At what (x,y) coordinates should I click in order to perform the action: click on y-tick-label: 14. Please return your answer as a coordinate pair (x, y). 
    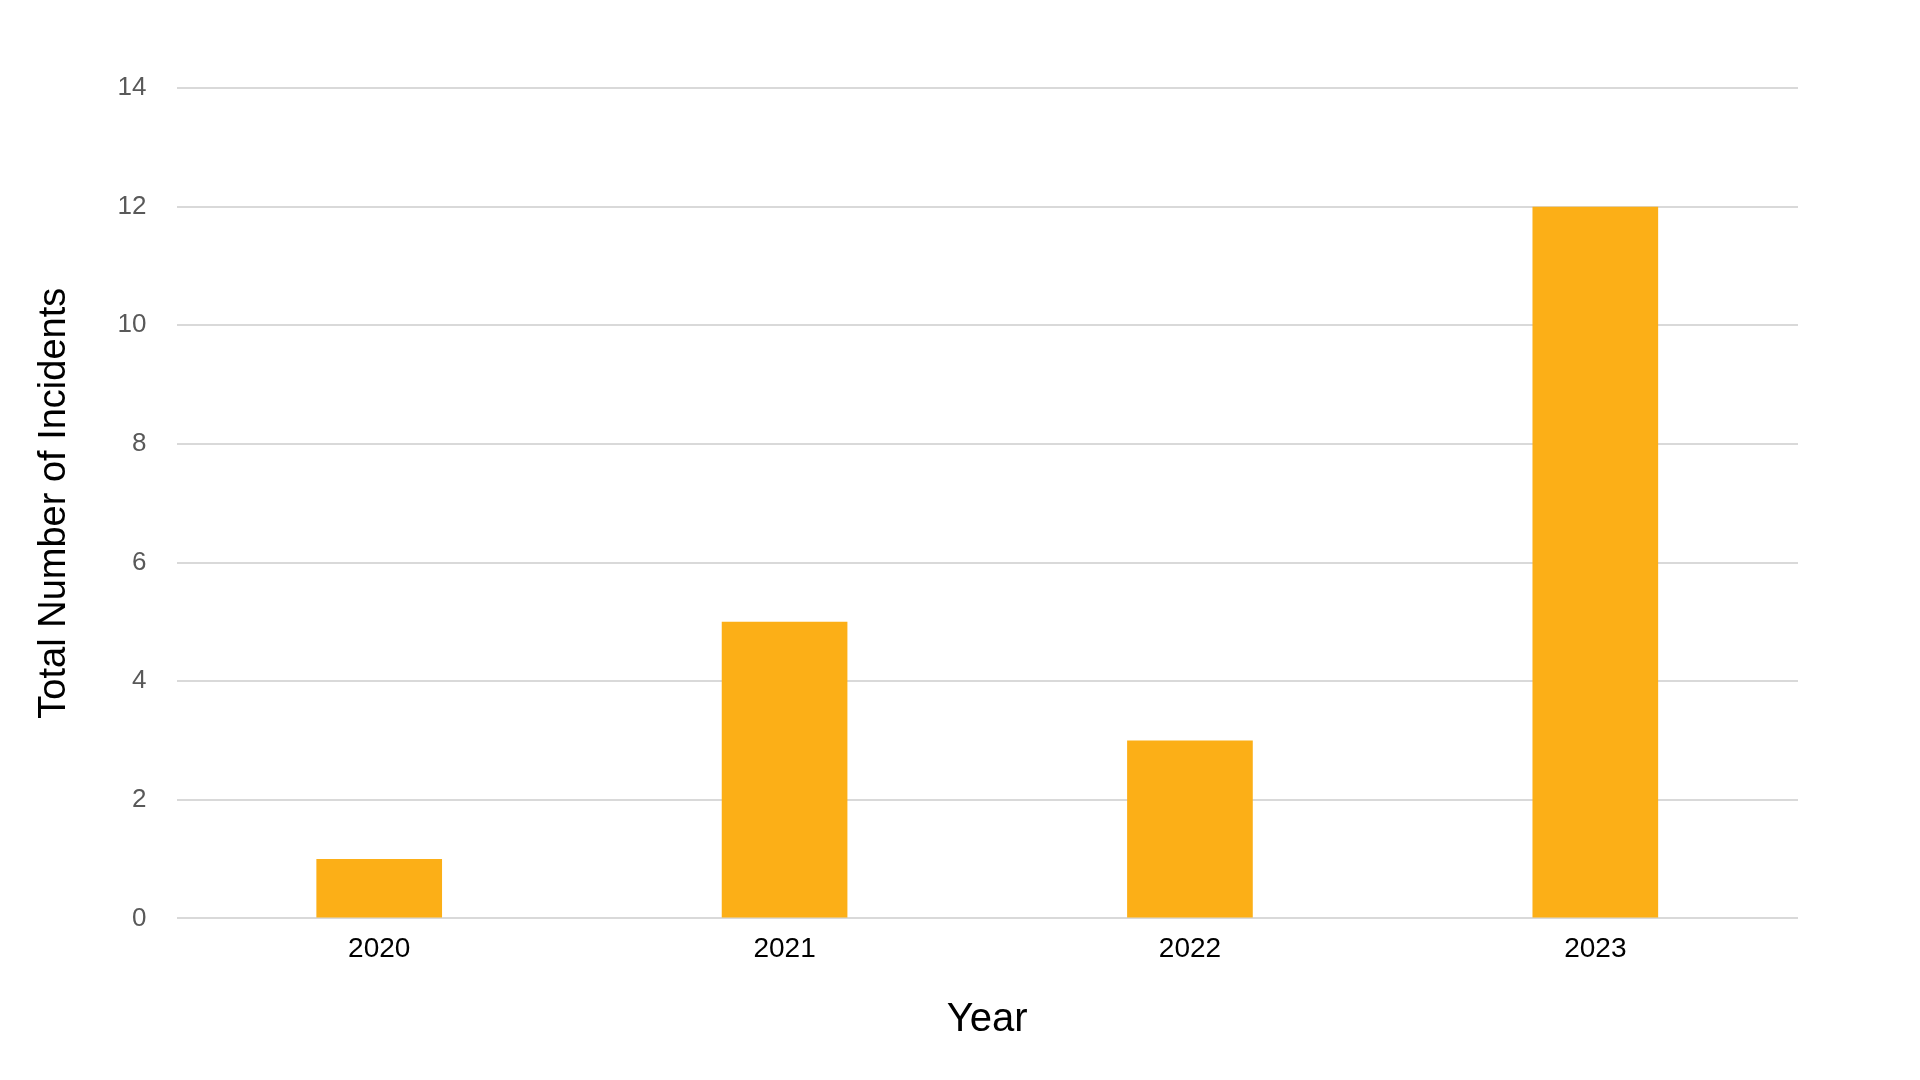
    Looking at the image, I should click on (132, 86).